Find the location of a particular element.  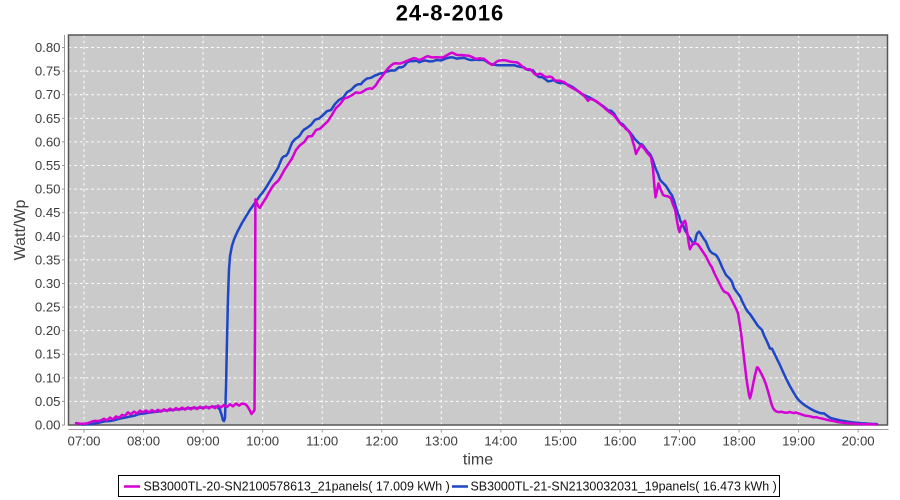

svg-text: 11:00 is located at coordinates (322, 441).